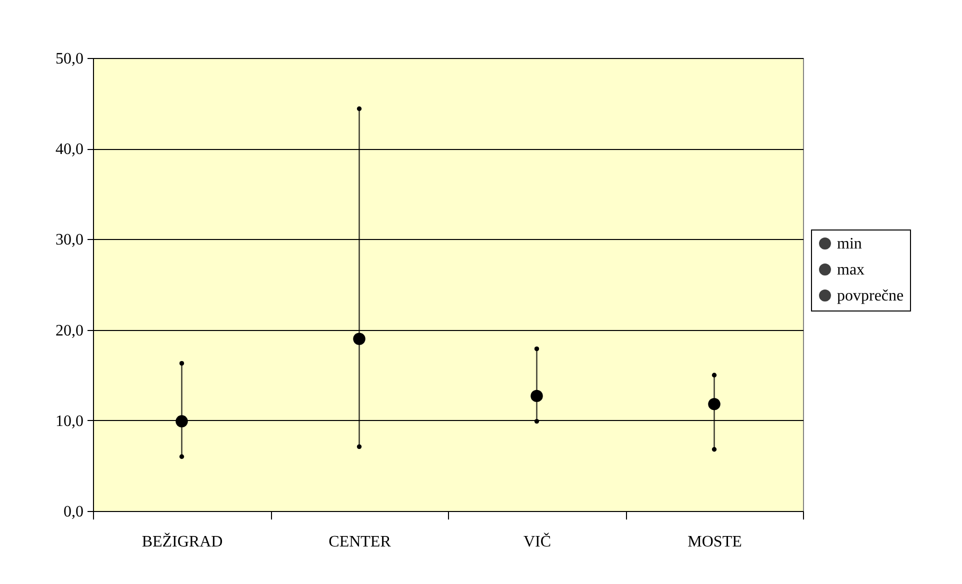 Image resolution: width=962 pixels, height=584 pixels. I want to click on y-tick-label: 10,0, so click(70, 421).